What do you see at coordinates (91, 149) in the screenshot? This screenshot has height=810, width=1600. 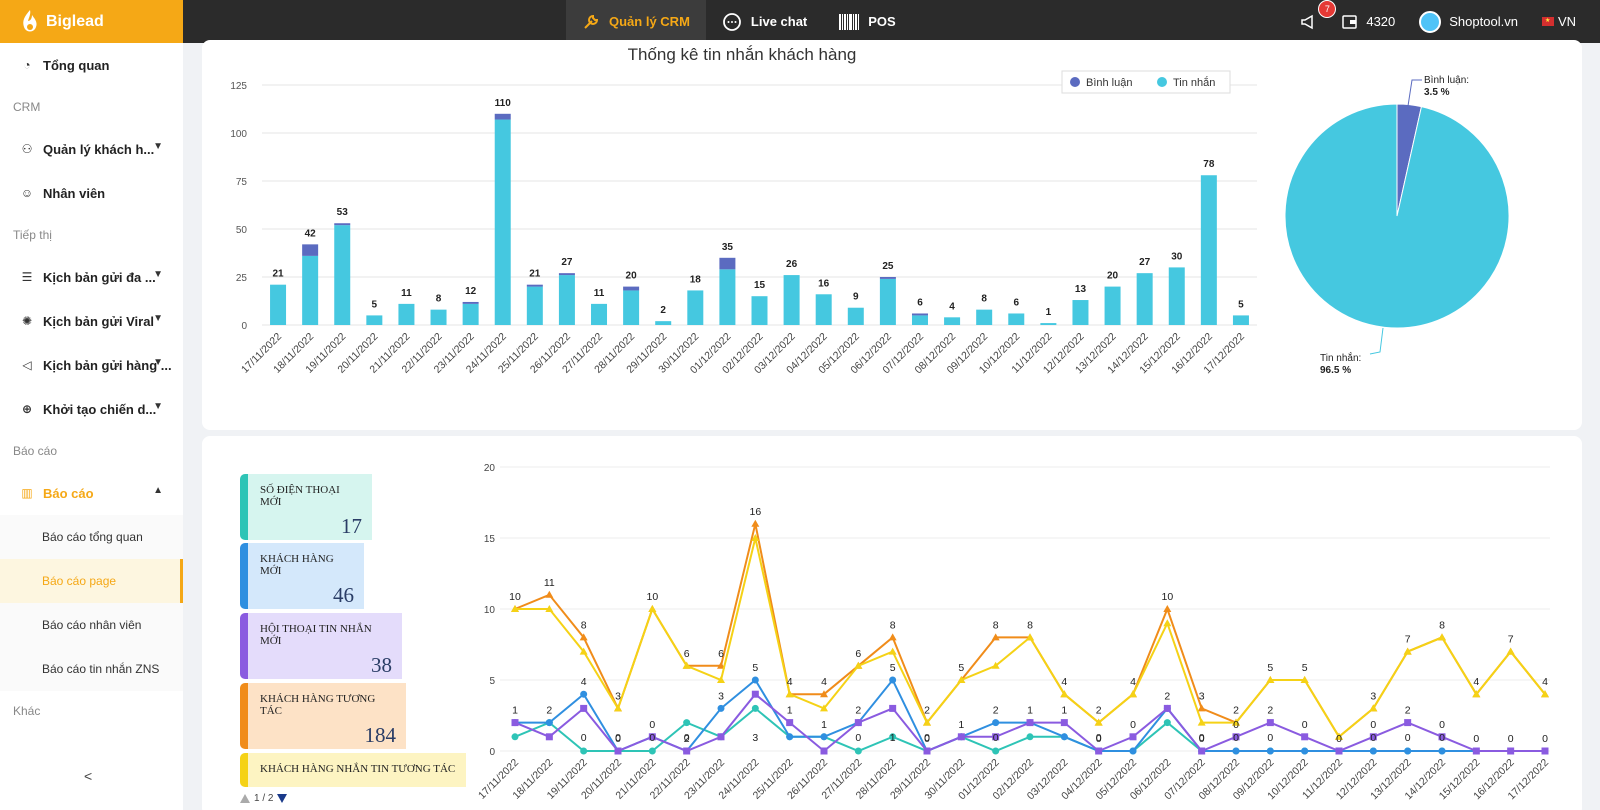 I see `sidebar-item-customers: ⚇ Quản lý khách h... ▼` at bounding box center [91, 149].